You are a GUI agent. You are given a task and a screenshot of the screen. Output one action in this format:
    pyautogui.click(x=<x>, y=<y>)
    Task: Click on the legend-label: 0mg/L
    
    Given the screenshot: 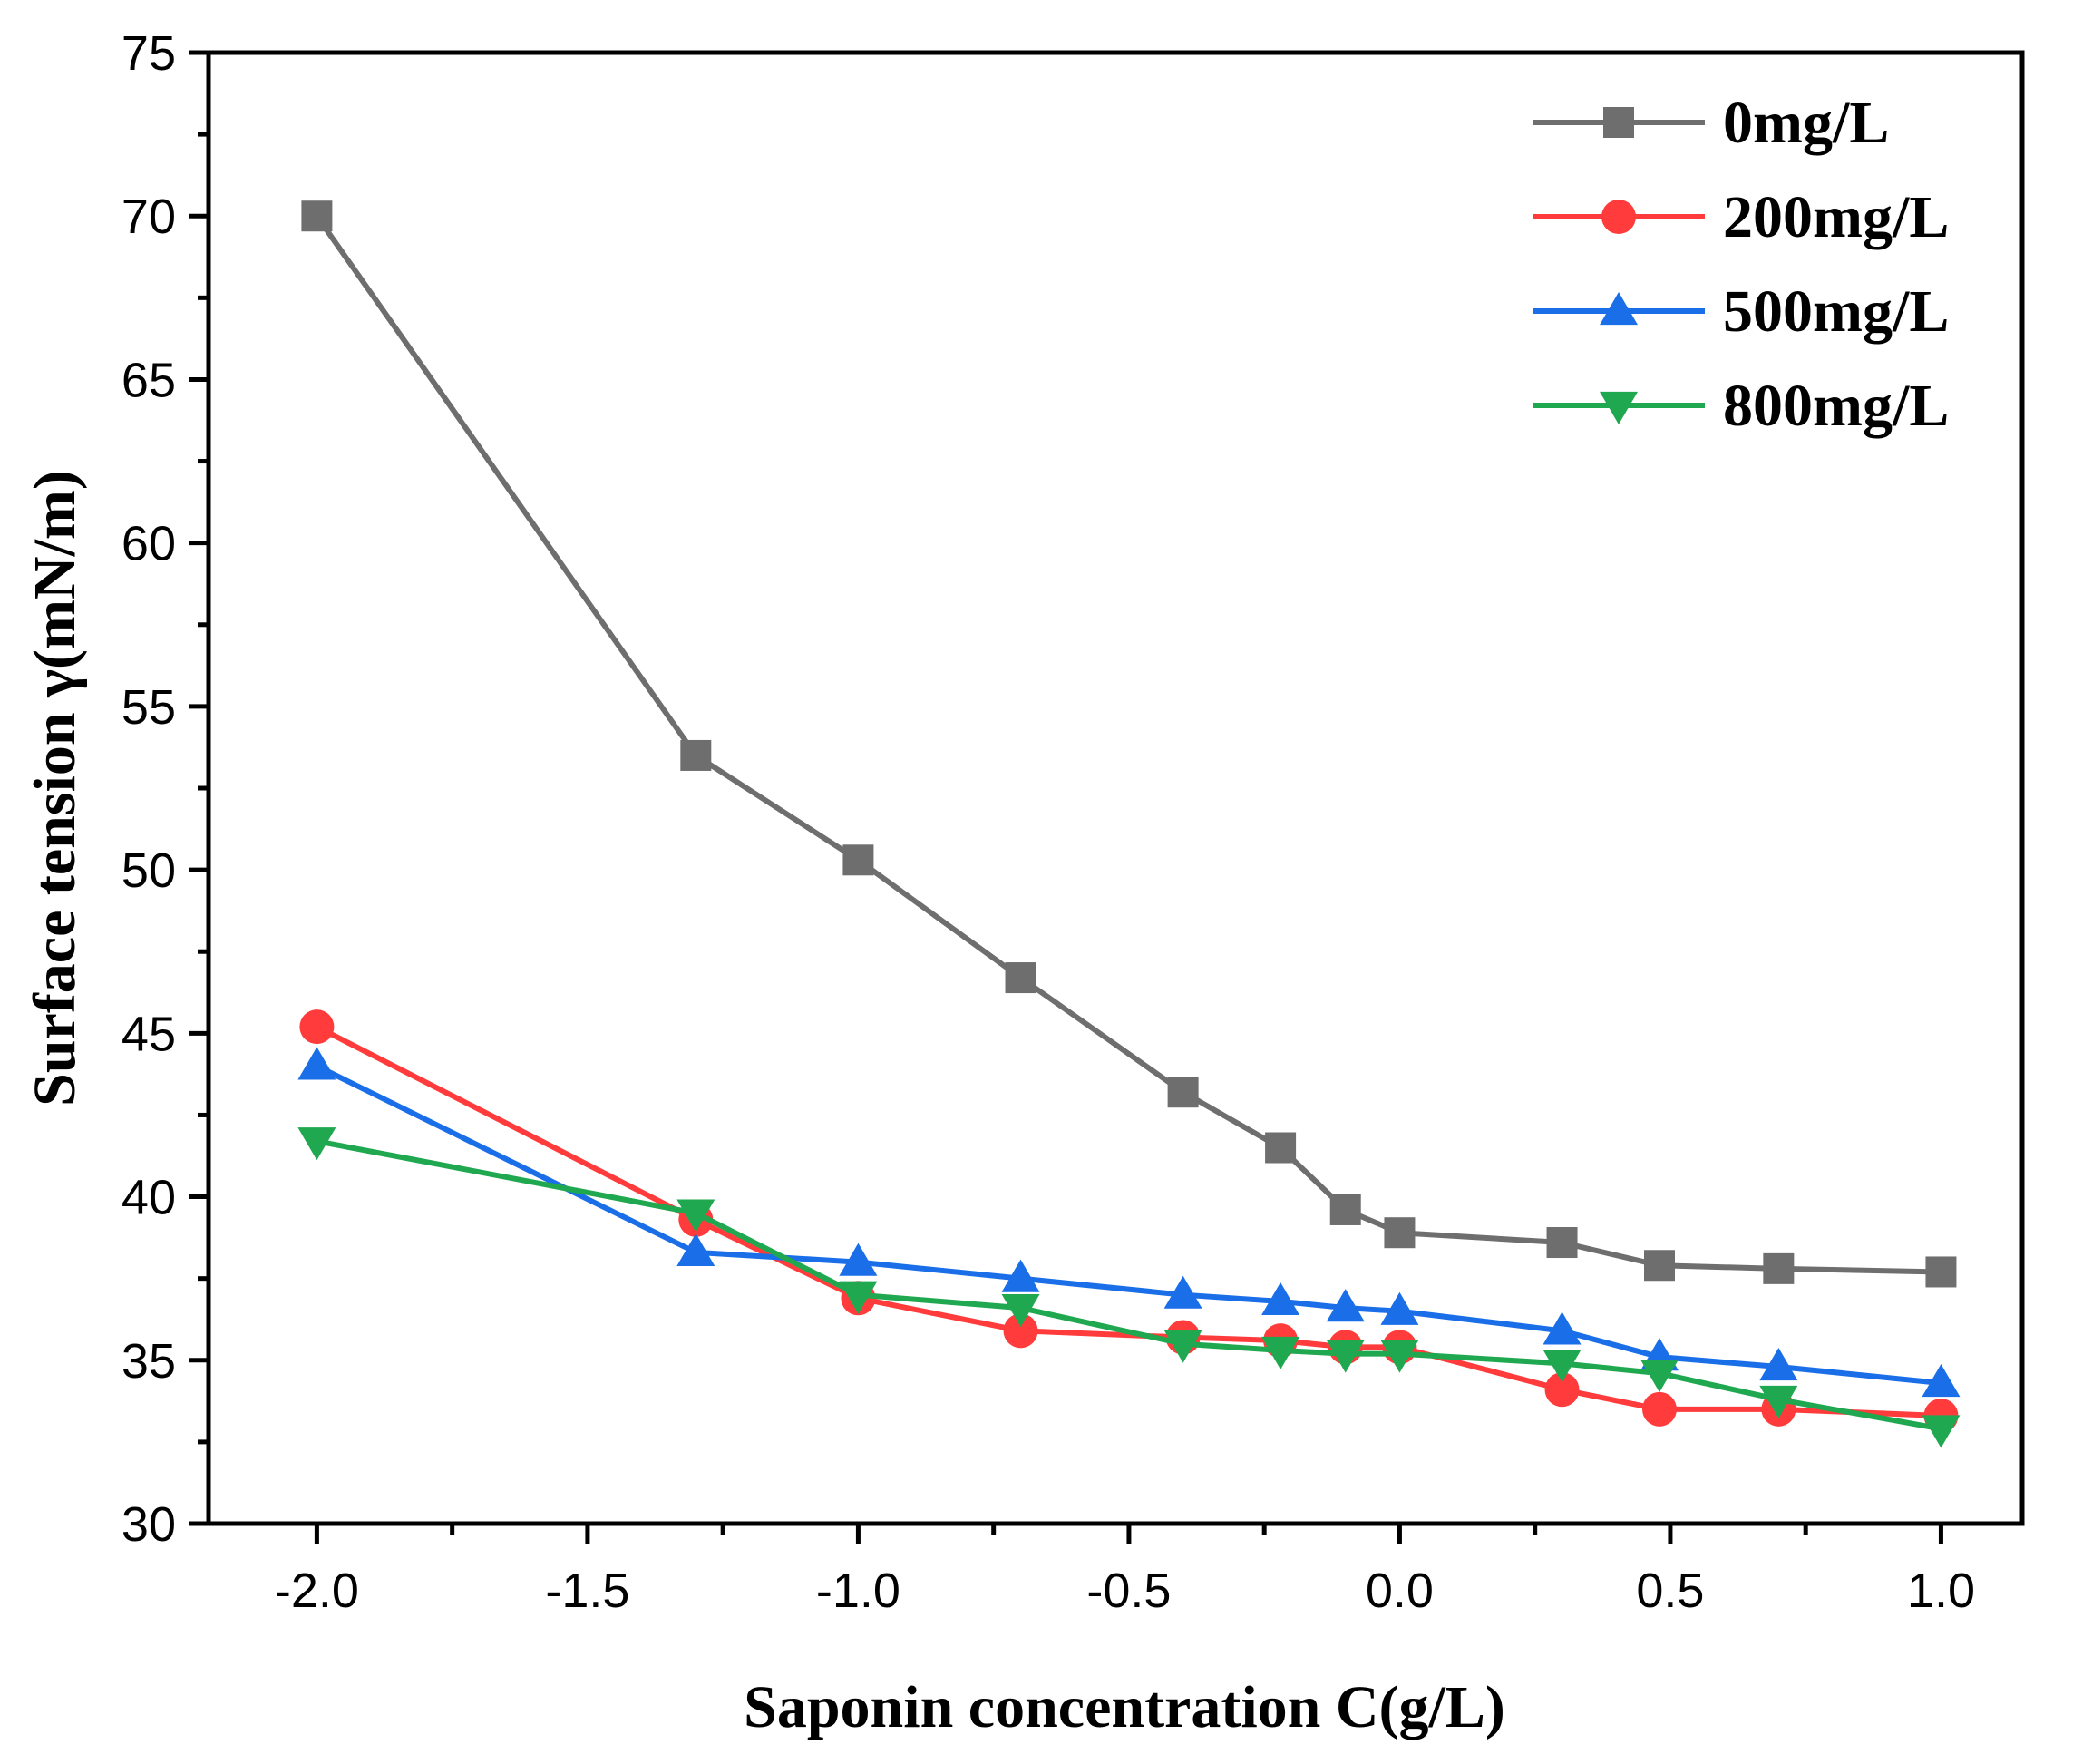 What is the action you would take?
    pyautogui.click(x=1806, y=123)
    